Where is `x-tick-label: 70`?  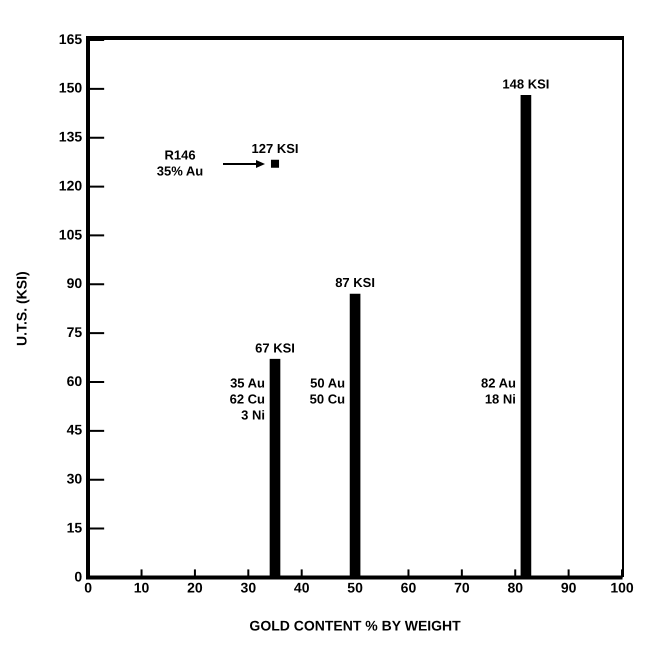
x-tick-label: 70 is located at coordinates (462, 588).